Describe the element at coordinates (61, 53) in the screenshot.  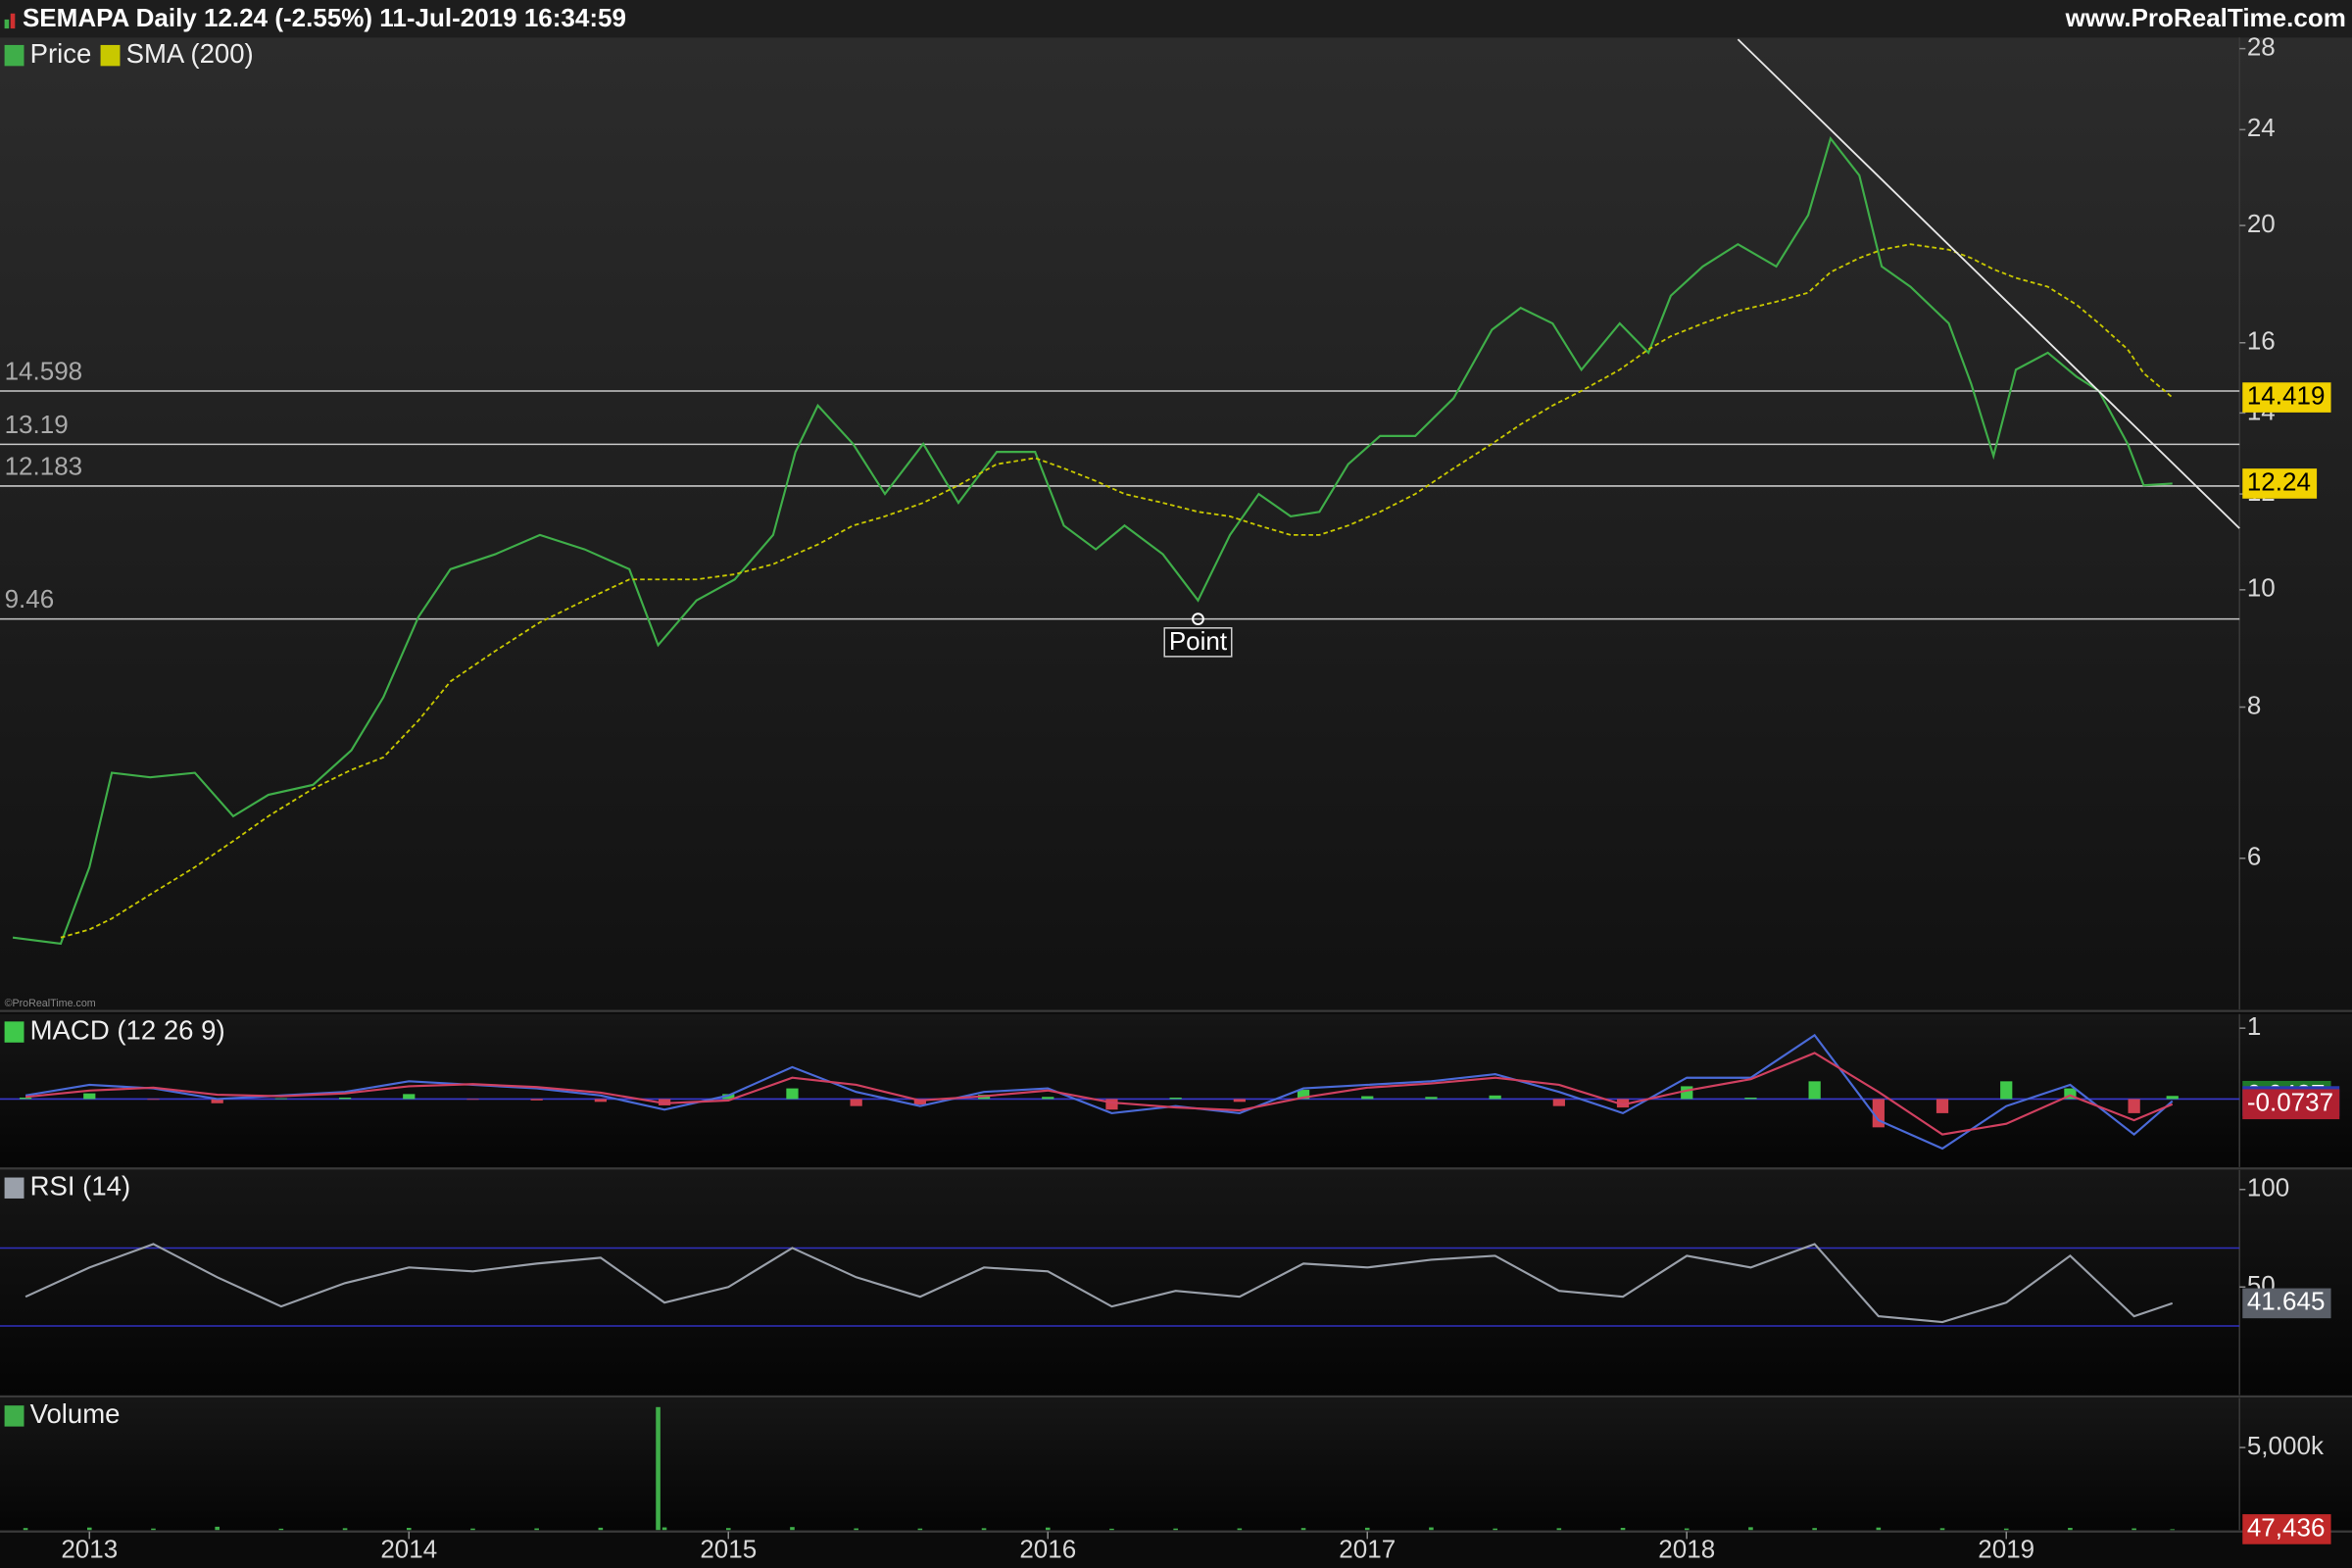
I see `legend-label: Price` at that location.